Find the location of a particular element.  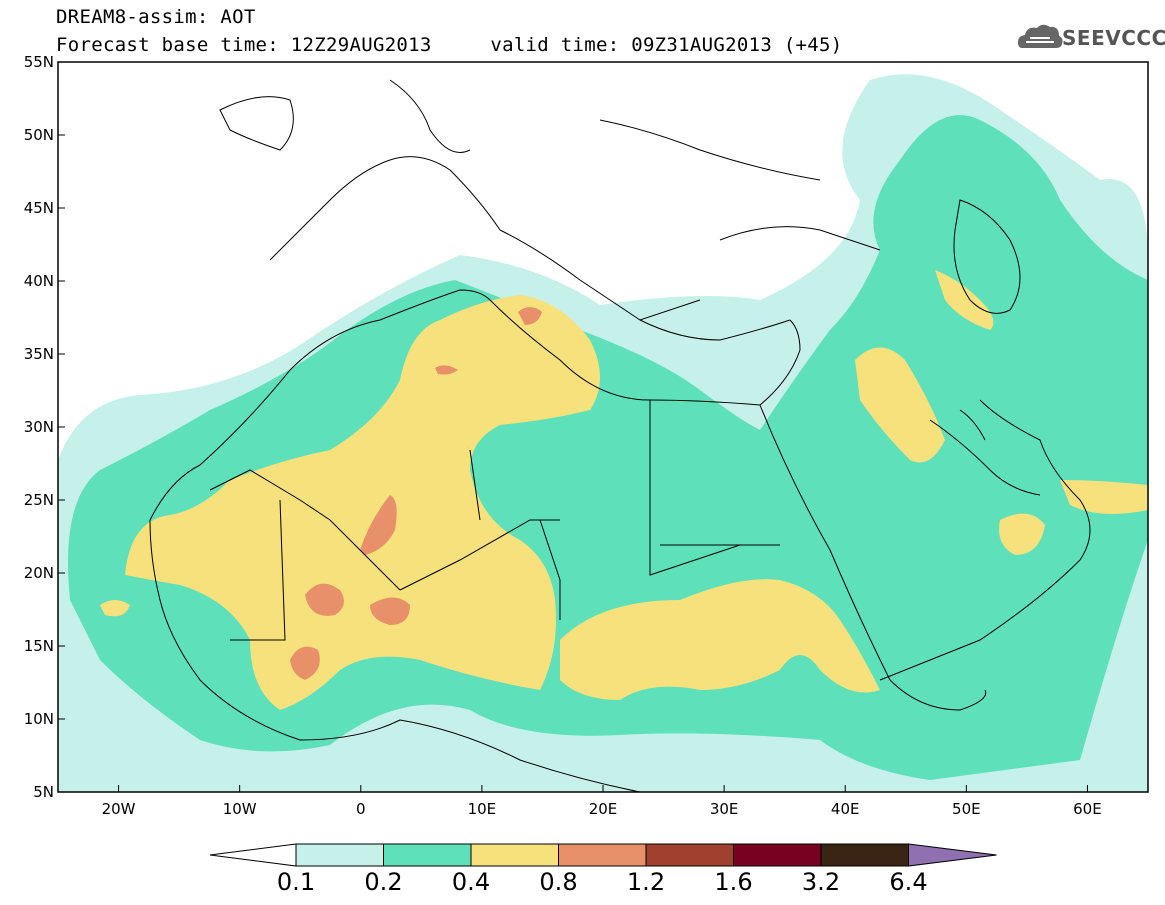

lat-tick-label: 5N is located at coordinates (43, 792).